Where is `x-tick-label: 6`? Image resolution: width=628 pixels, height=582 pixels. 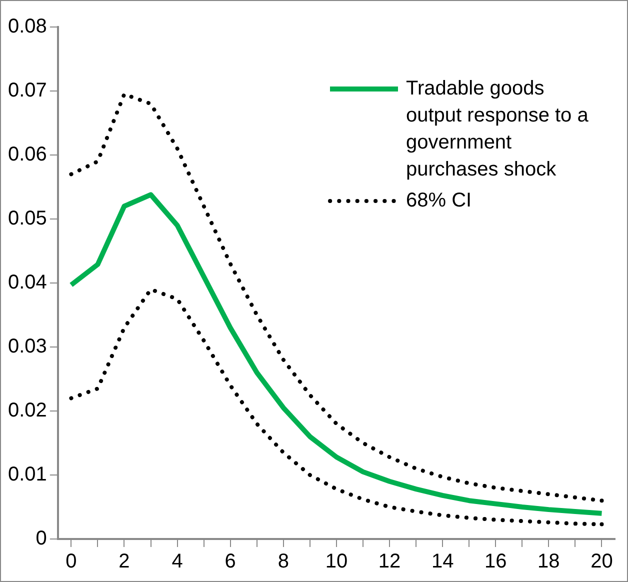 x-tick-label: 6 is located at coordinates (230, 561).